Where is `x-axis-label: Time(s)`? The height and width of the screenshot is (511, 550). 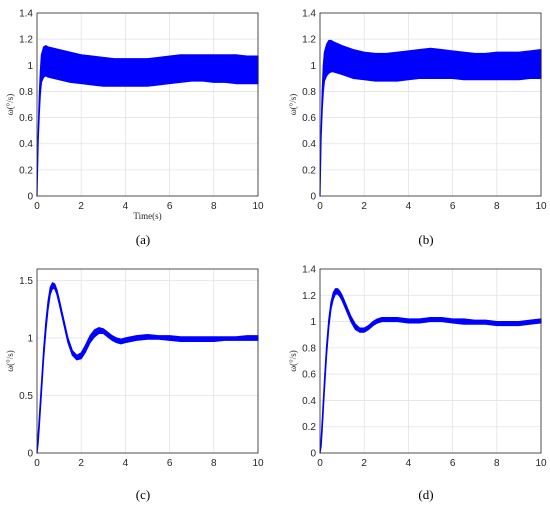
x-axis-label: Time(s) is located at coordinates (147, 216).